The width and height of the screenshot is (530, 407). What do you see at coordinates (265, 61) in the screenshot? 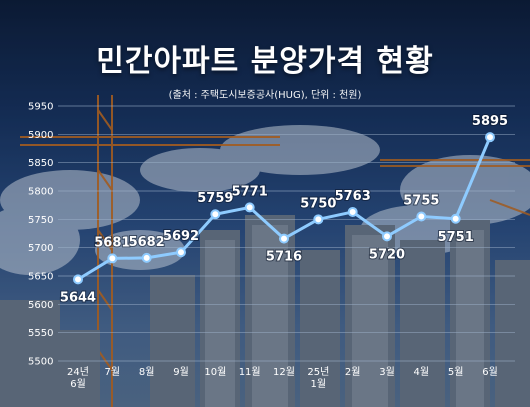
I see `chart-title: 민간아파트 분양가격 현황` at bounding box center [265, 61].